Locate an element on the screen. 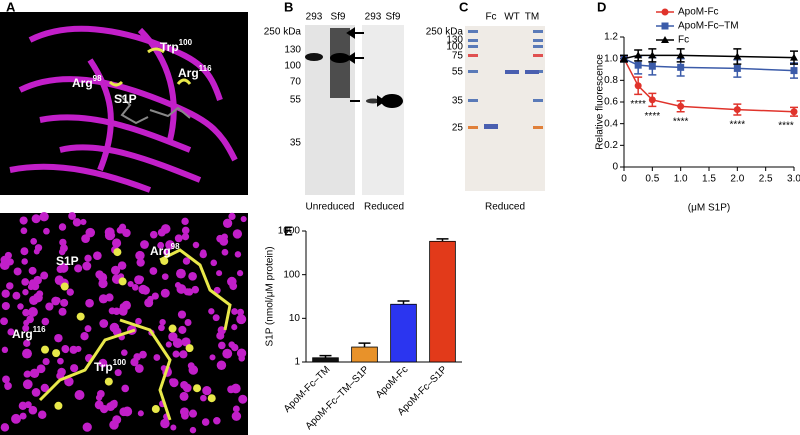 The image size is (800, 435). ligand-label: S1P is located at coordinates (125, 99).